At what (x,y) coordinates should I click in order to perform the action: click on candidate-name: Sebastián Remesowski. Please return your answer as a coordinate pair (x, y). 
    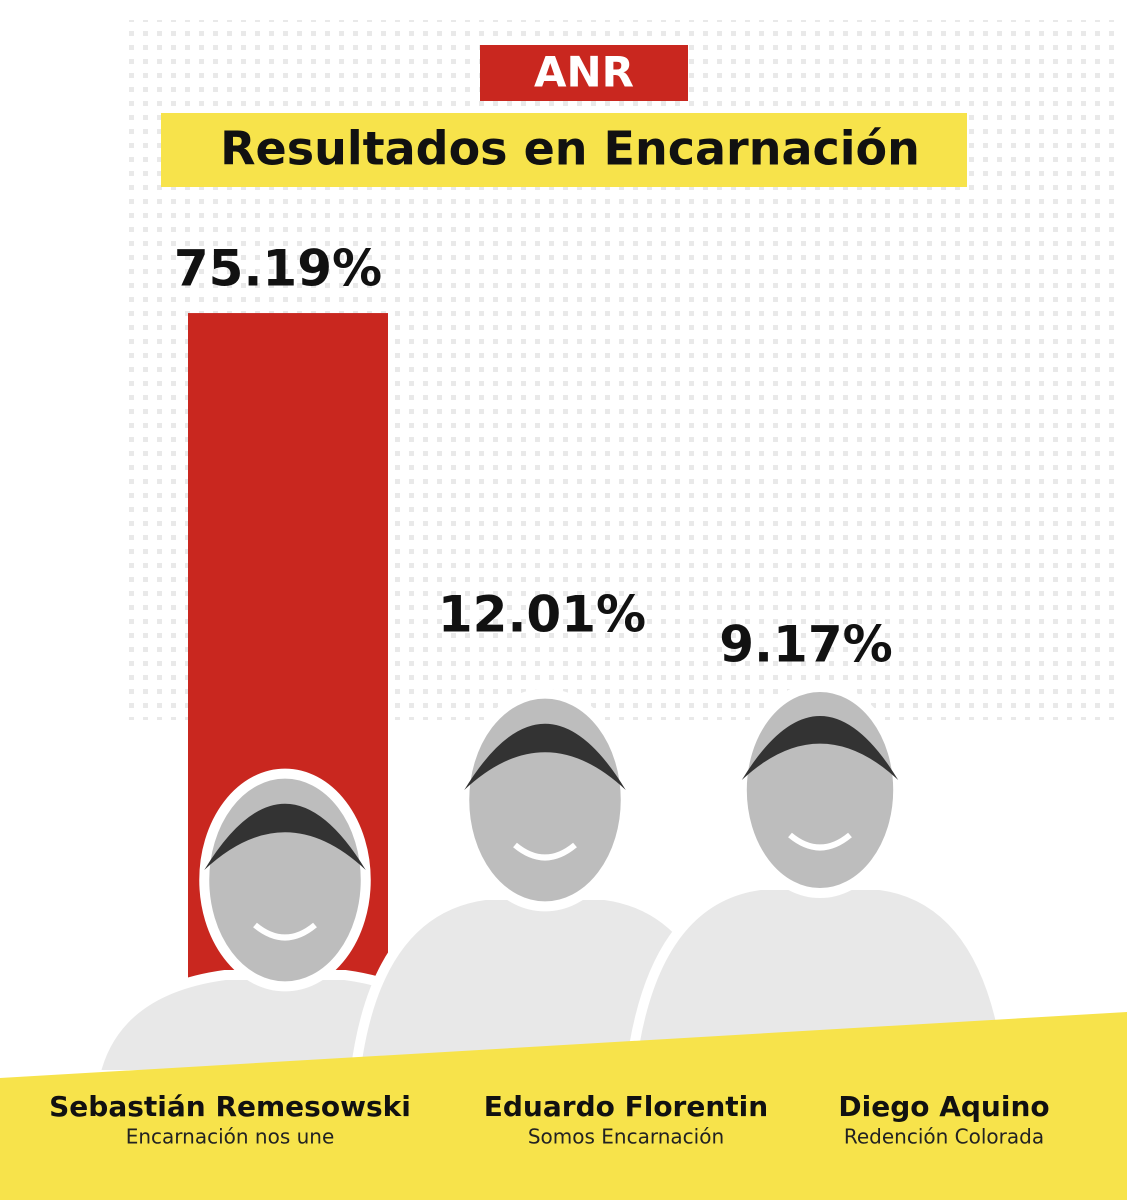
    Looking at the image, I should click on (230, 1106).